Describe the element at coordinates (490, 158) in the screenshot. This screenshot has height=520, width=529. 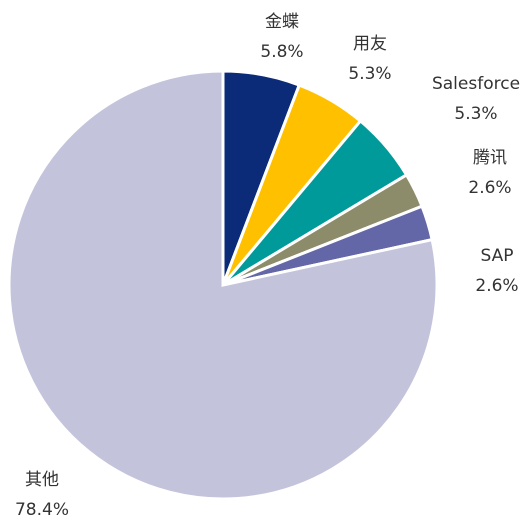
I see `slice-label: 腾讯` at that location.